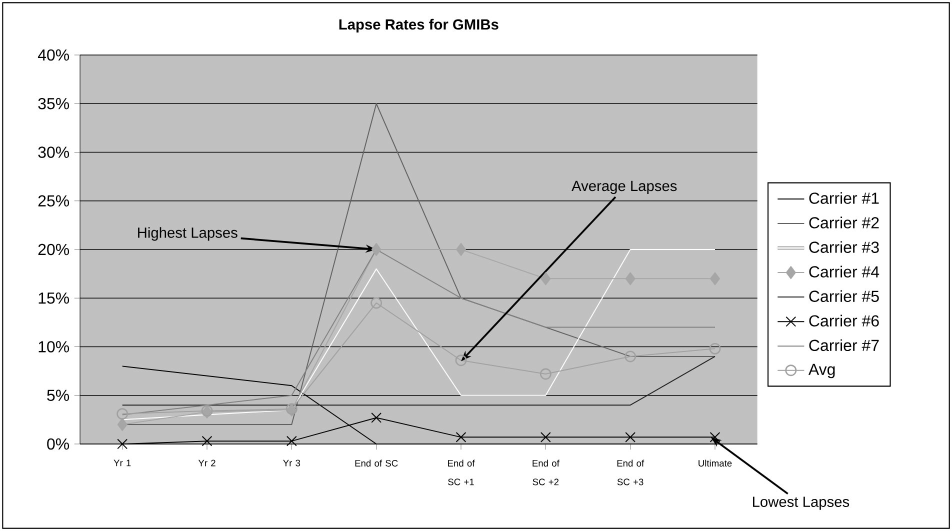  Describe the element at coordinates (54, 298) in the screenshot. I see `y-tick-label: 15%` at that location.